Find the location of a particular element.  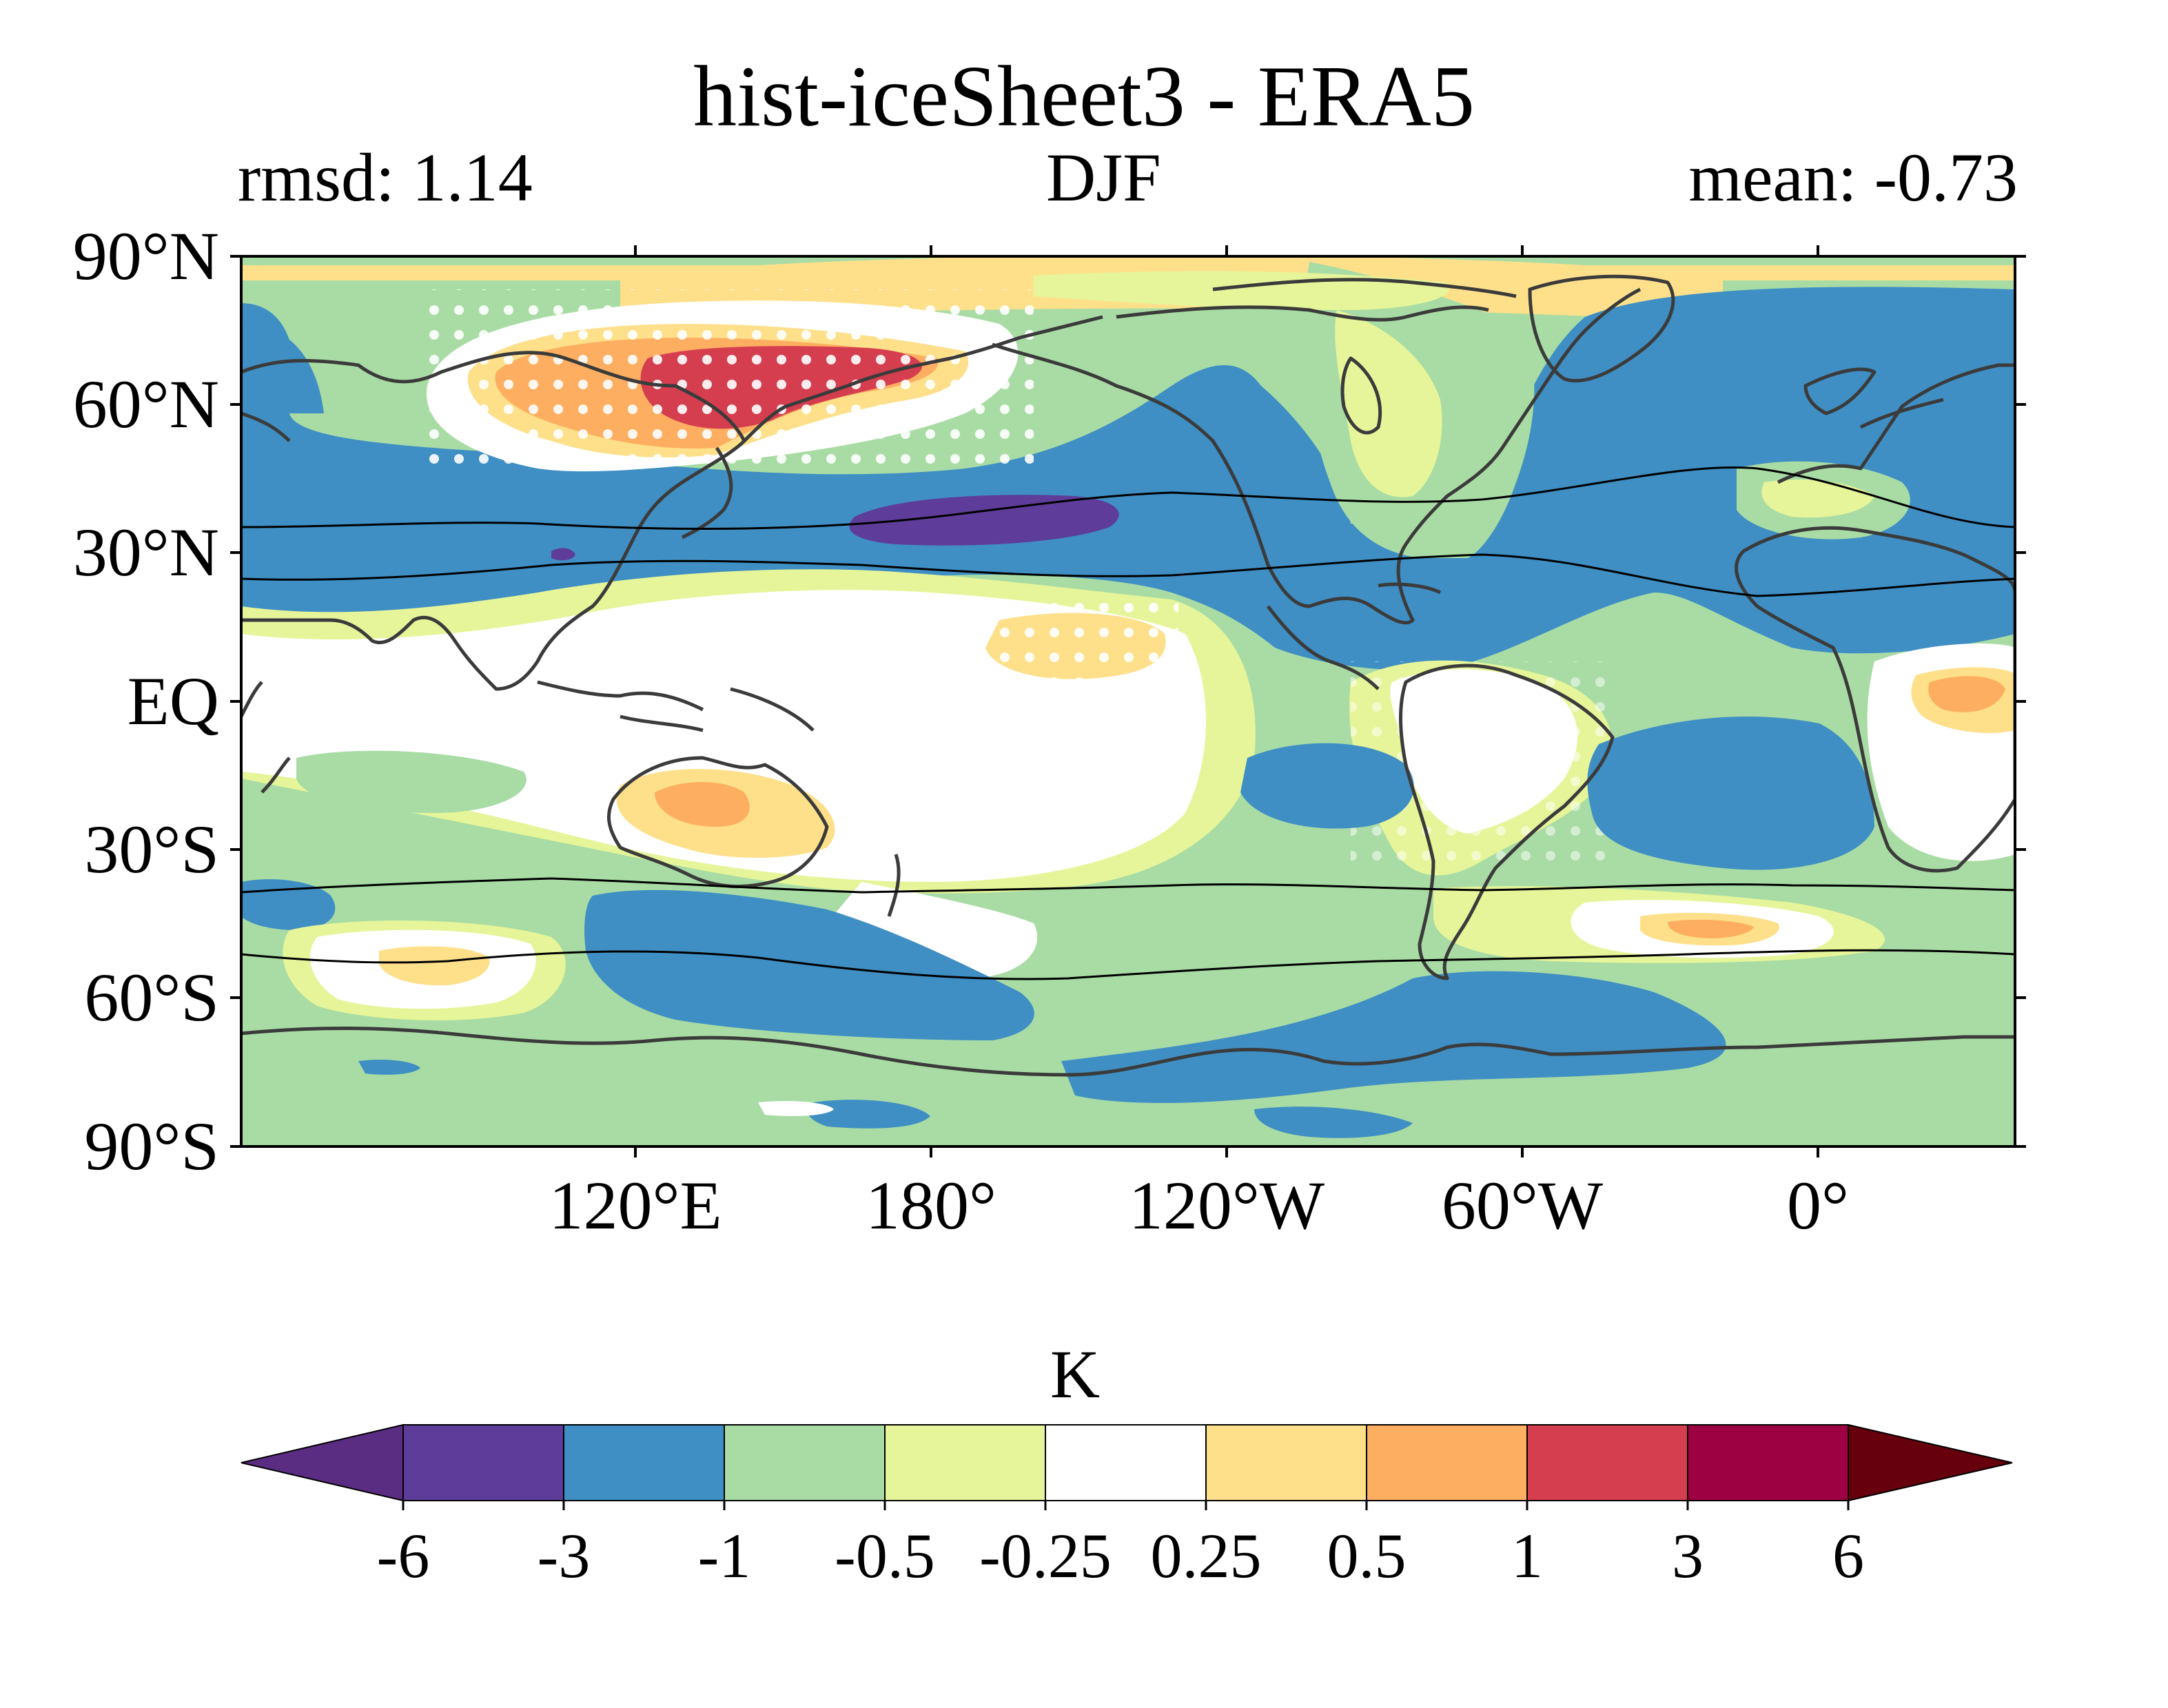

colorbar-tick-label: -3 is located at coordinates (564, 1556).